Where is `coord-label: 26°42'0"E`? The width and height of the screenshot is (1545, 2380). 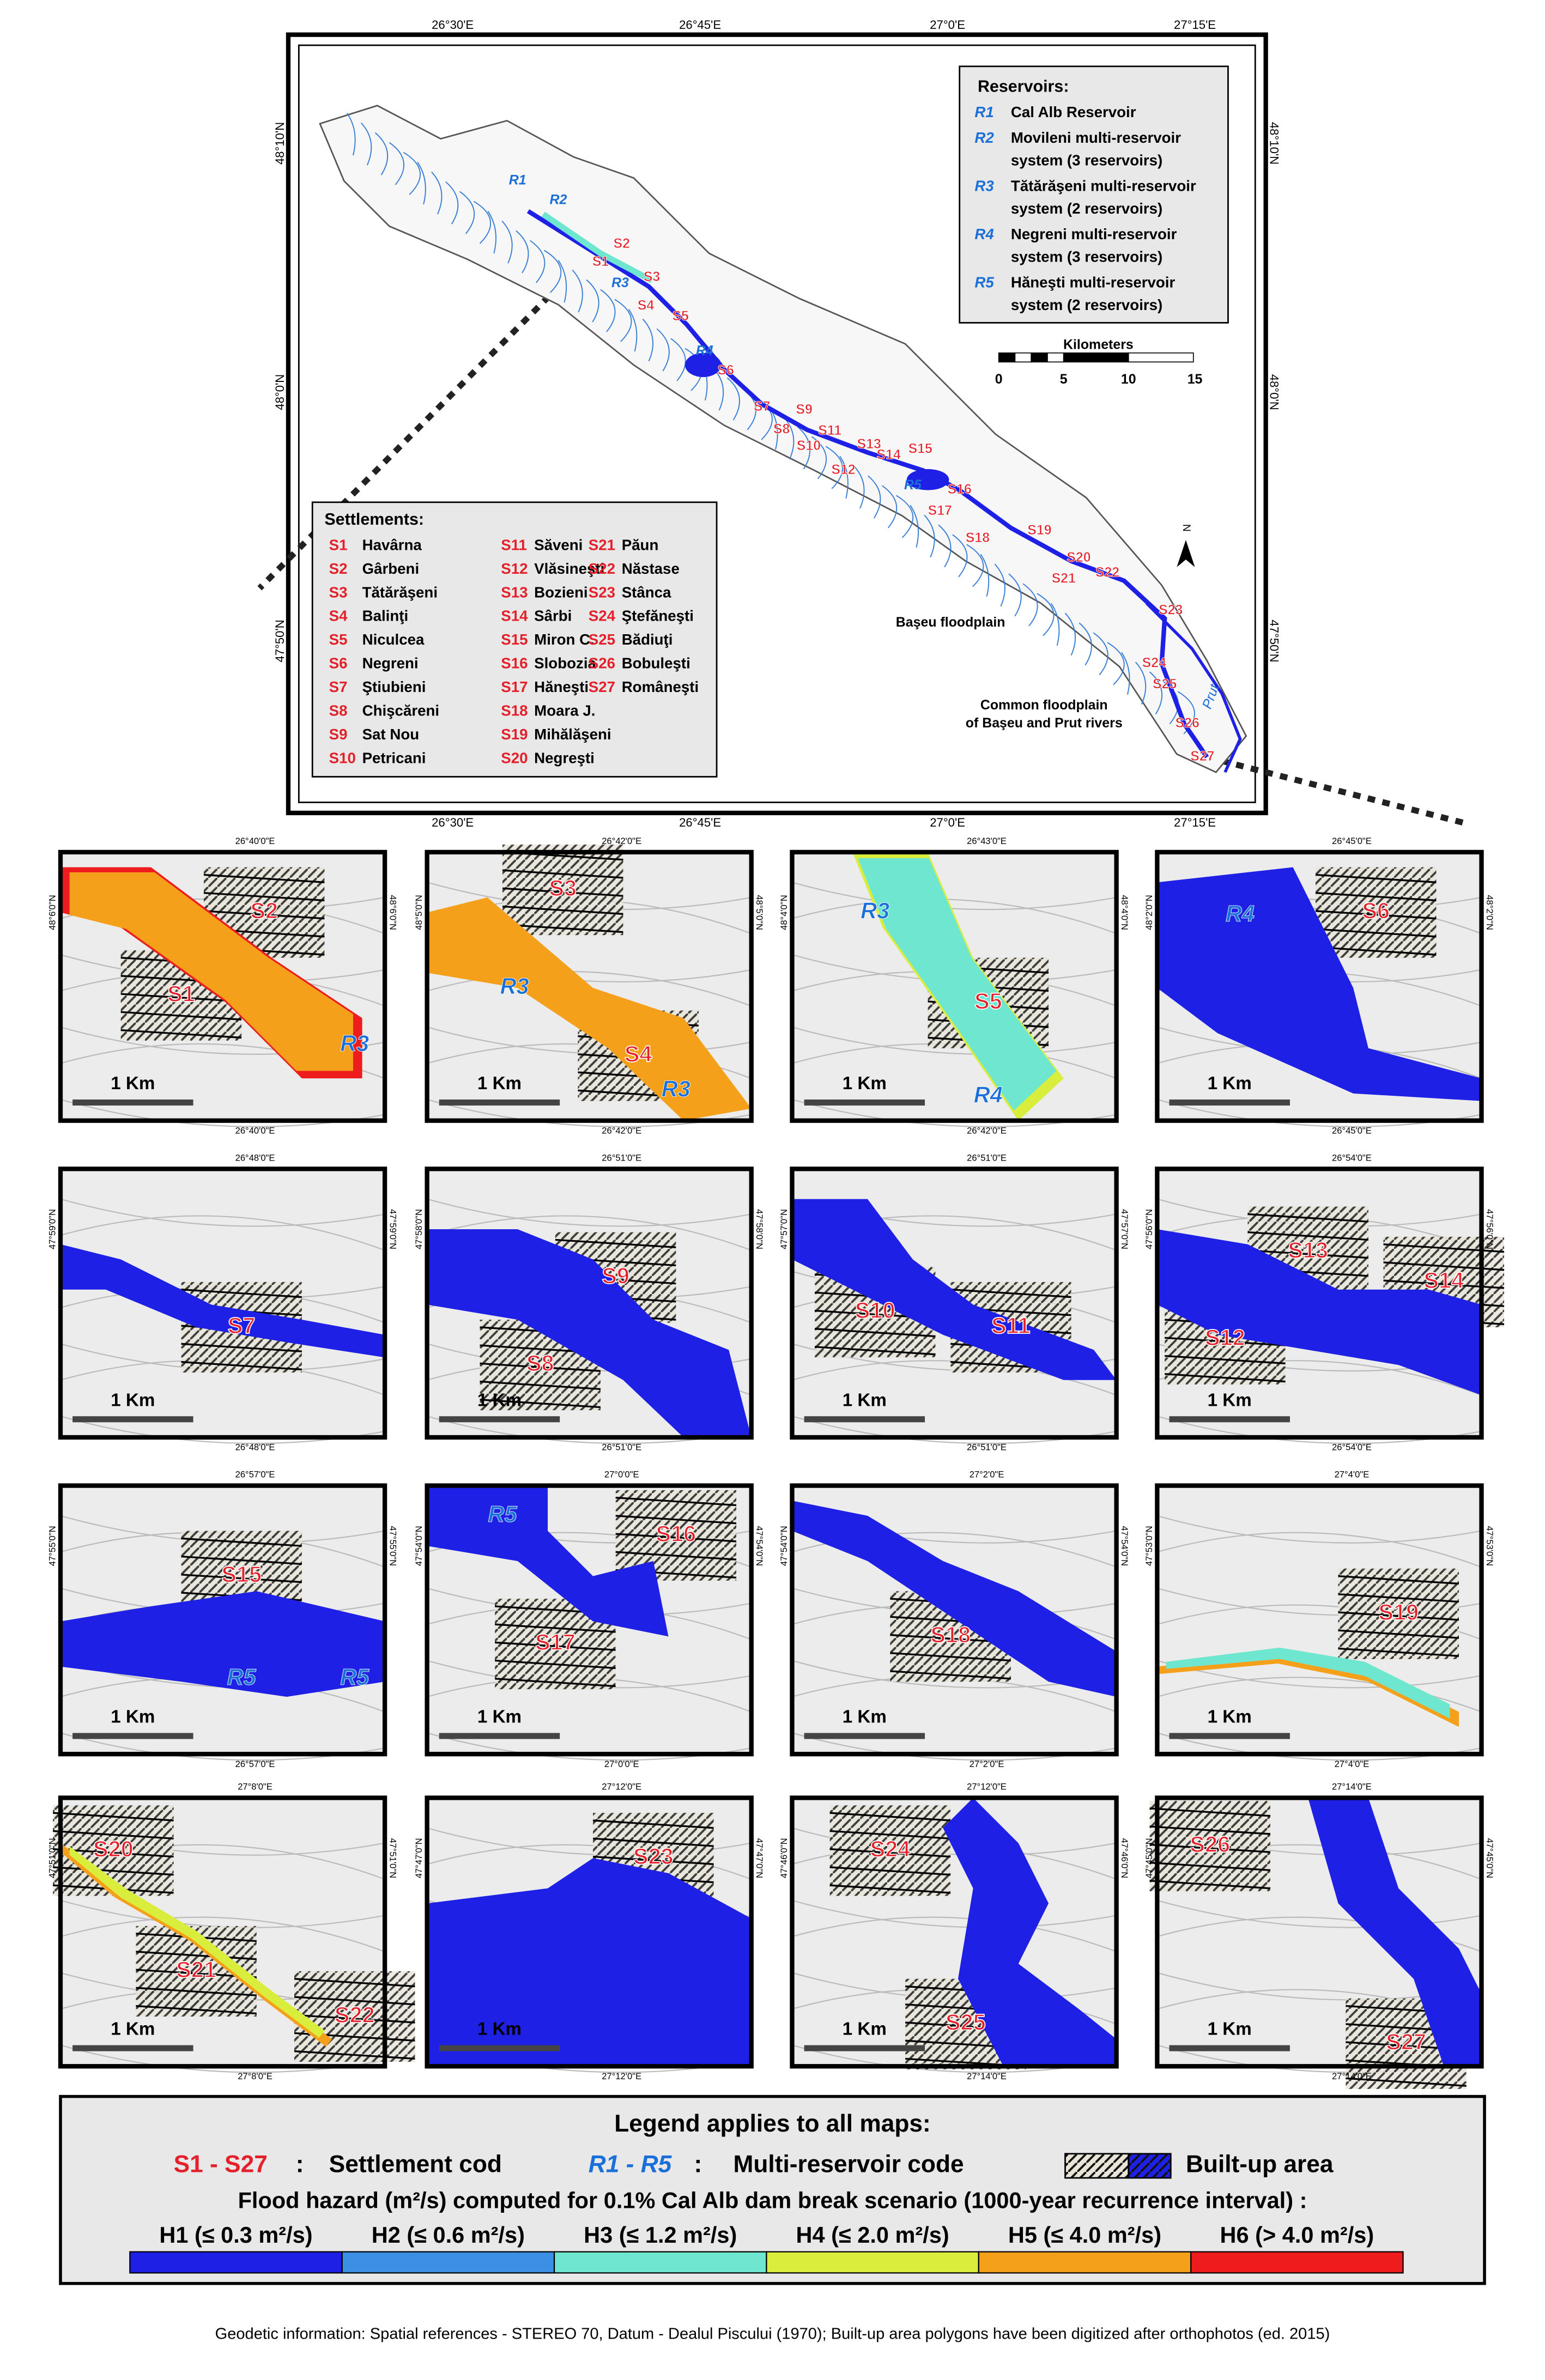
coord-label: 26°42'0"E is located at coordinates (622, 1130).